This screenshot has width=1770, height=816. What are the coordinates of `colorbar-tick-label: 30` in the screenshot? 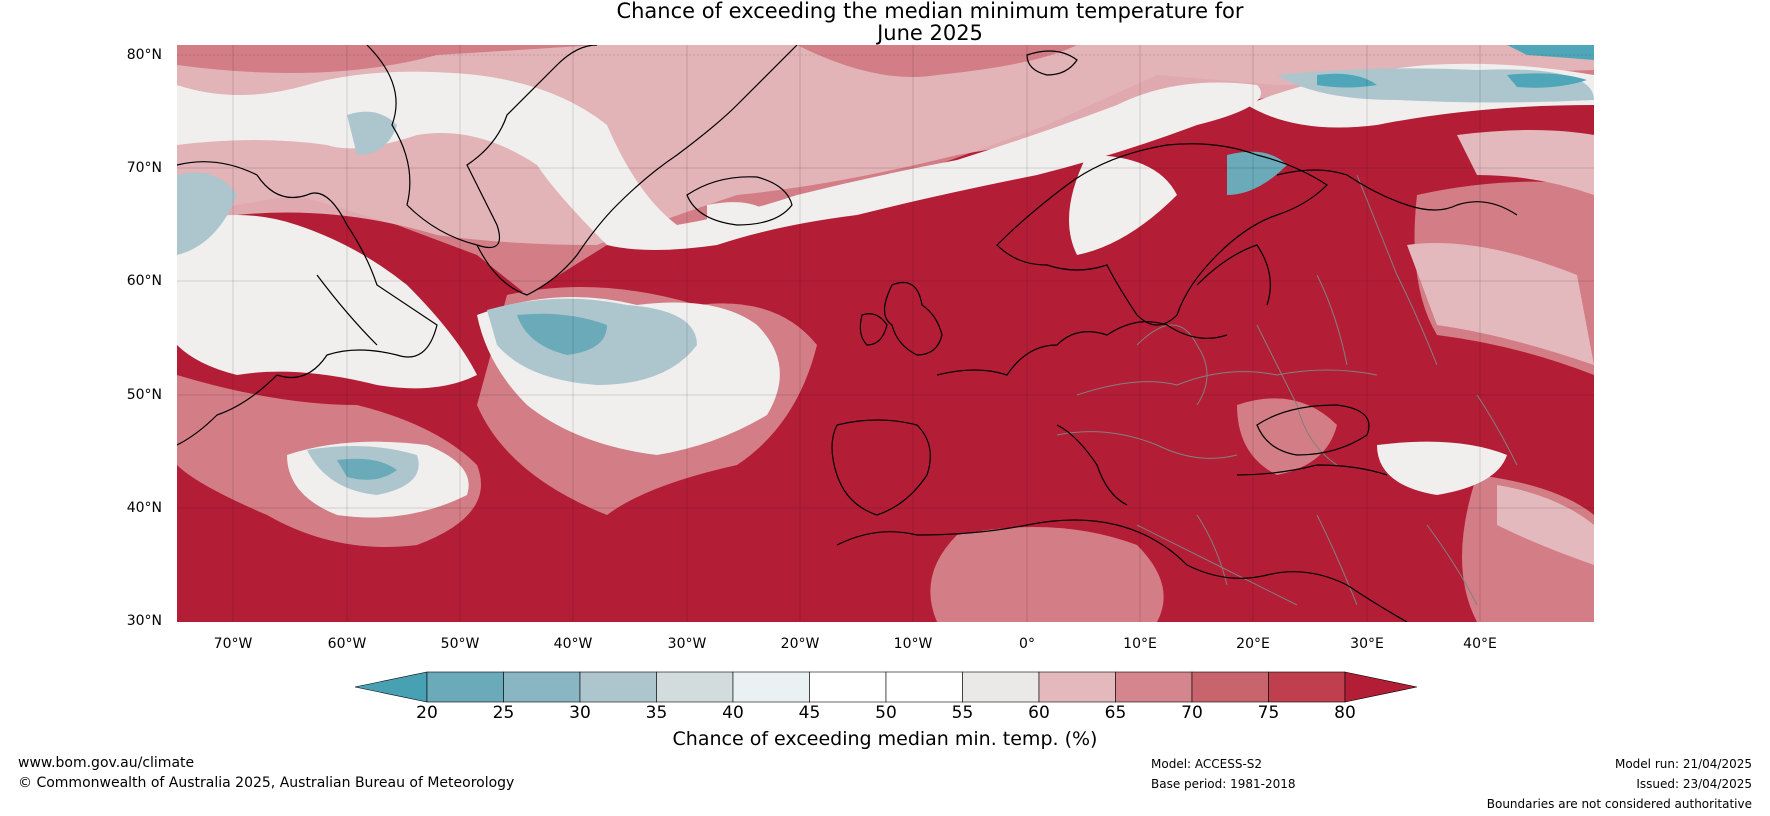 It's located at (580, 713).